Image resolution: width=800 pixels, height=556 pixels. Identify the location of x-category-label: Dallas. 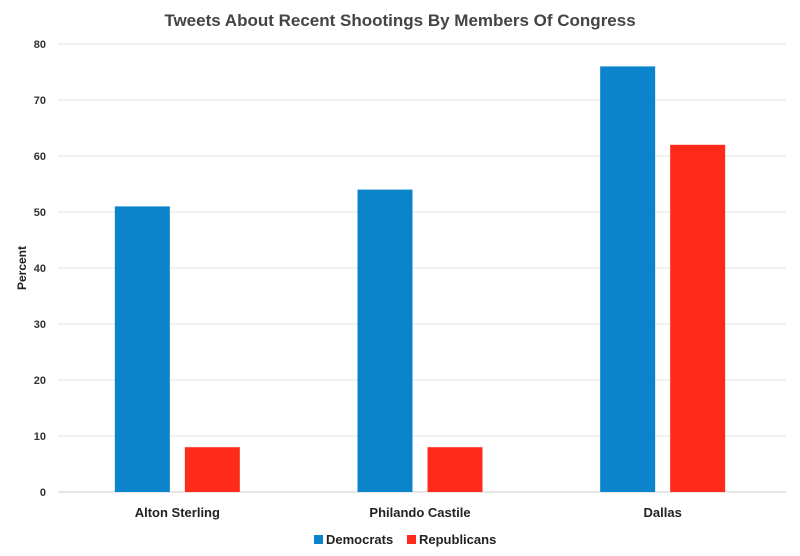
(663, 512).